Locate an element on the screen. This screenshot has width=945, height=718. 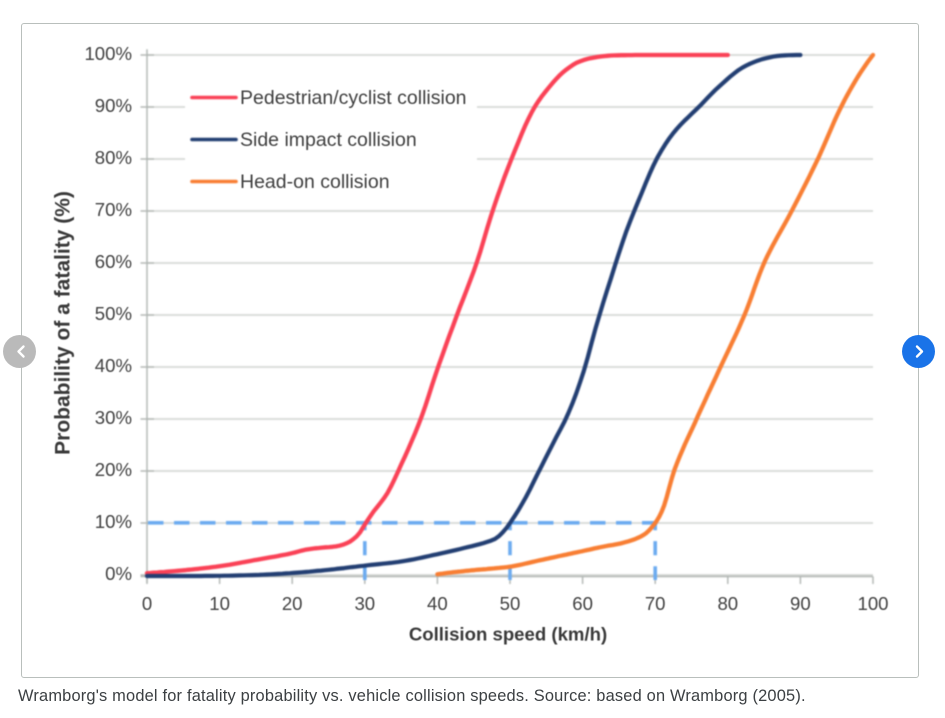
svg-text: 80% is located at coordinates (113, 157).